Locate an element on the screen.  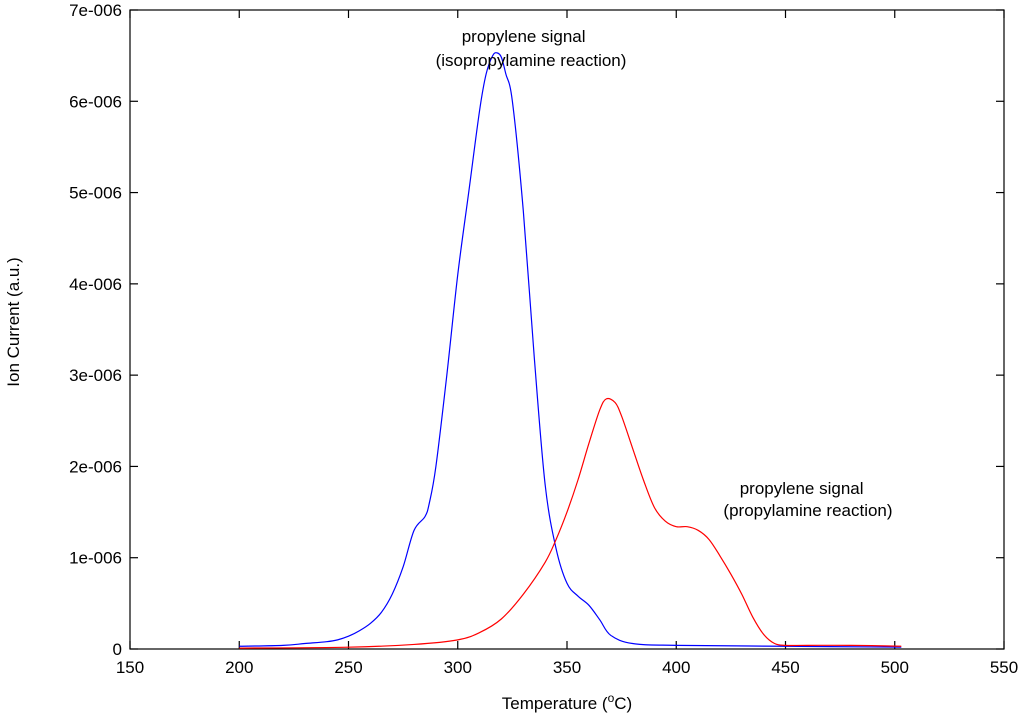
x-axis-title-tail: C) is located at coordinates (623, 703).